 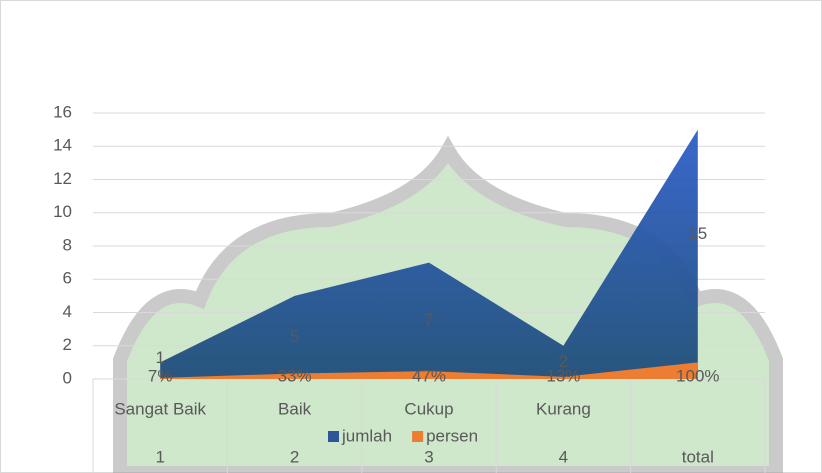 I want to click on y-tick-label: 6, so click(x=67, y=278).